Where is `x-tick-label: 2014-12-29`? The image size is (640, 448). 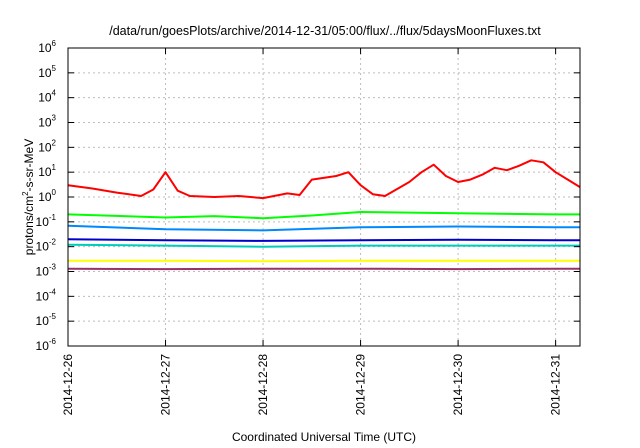
x-tick-label: 2014-12-29 is located at coordinates (361, 385).